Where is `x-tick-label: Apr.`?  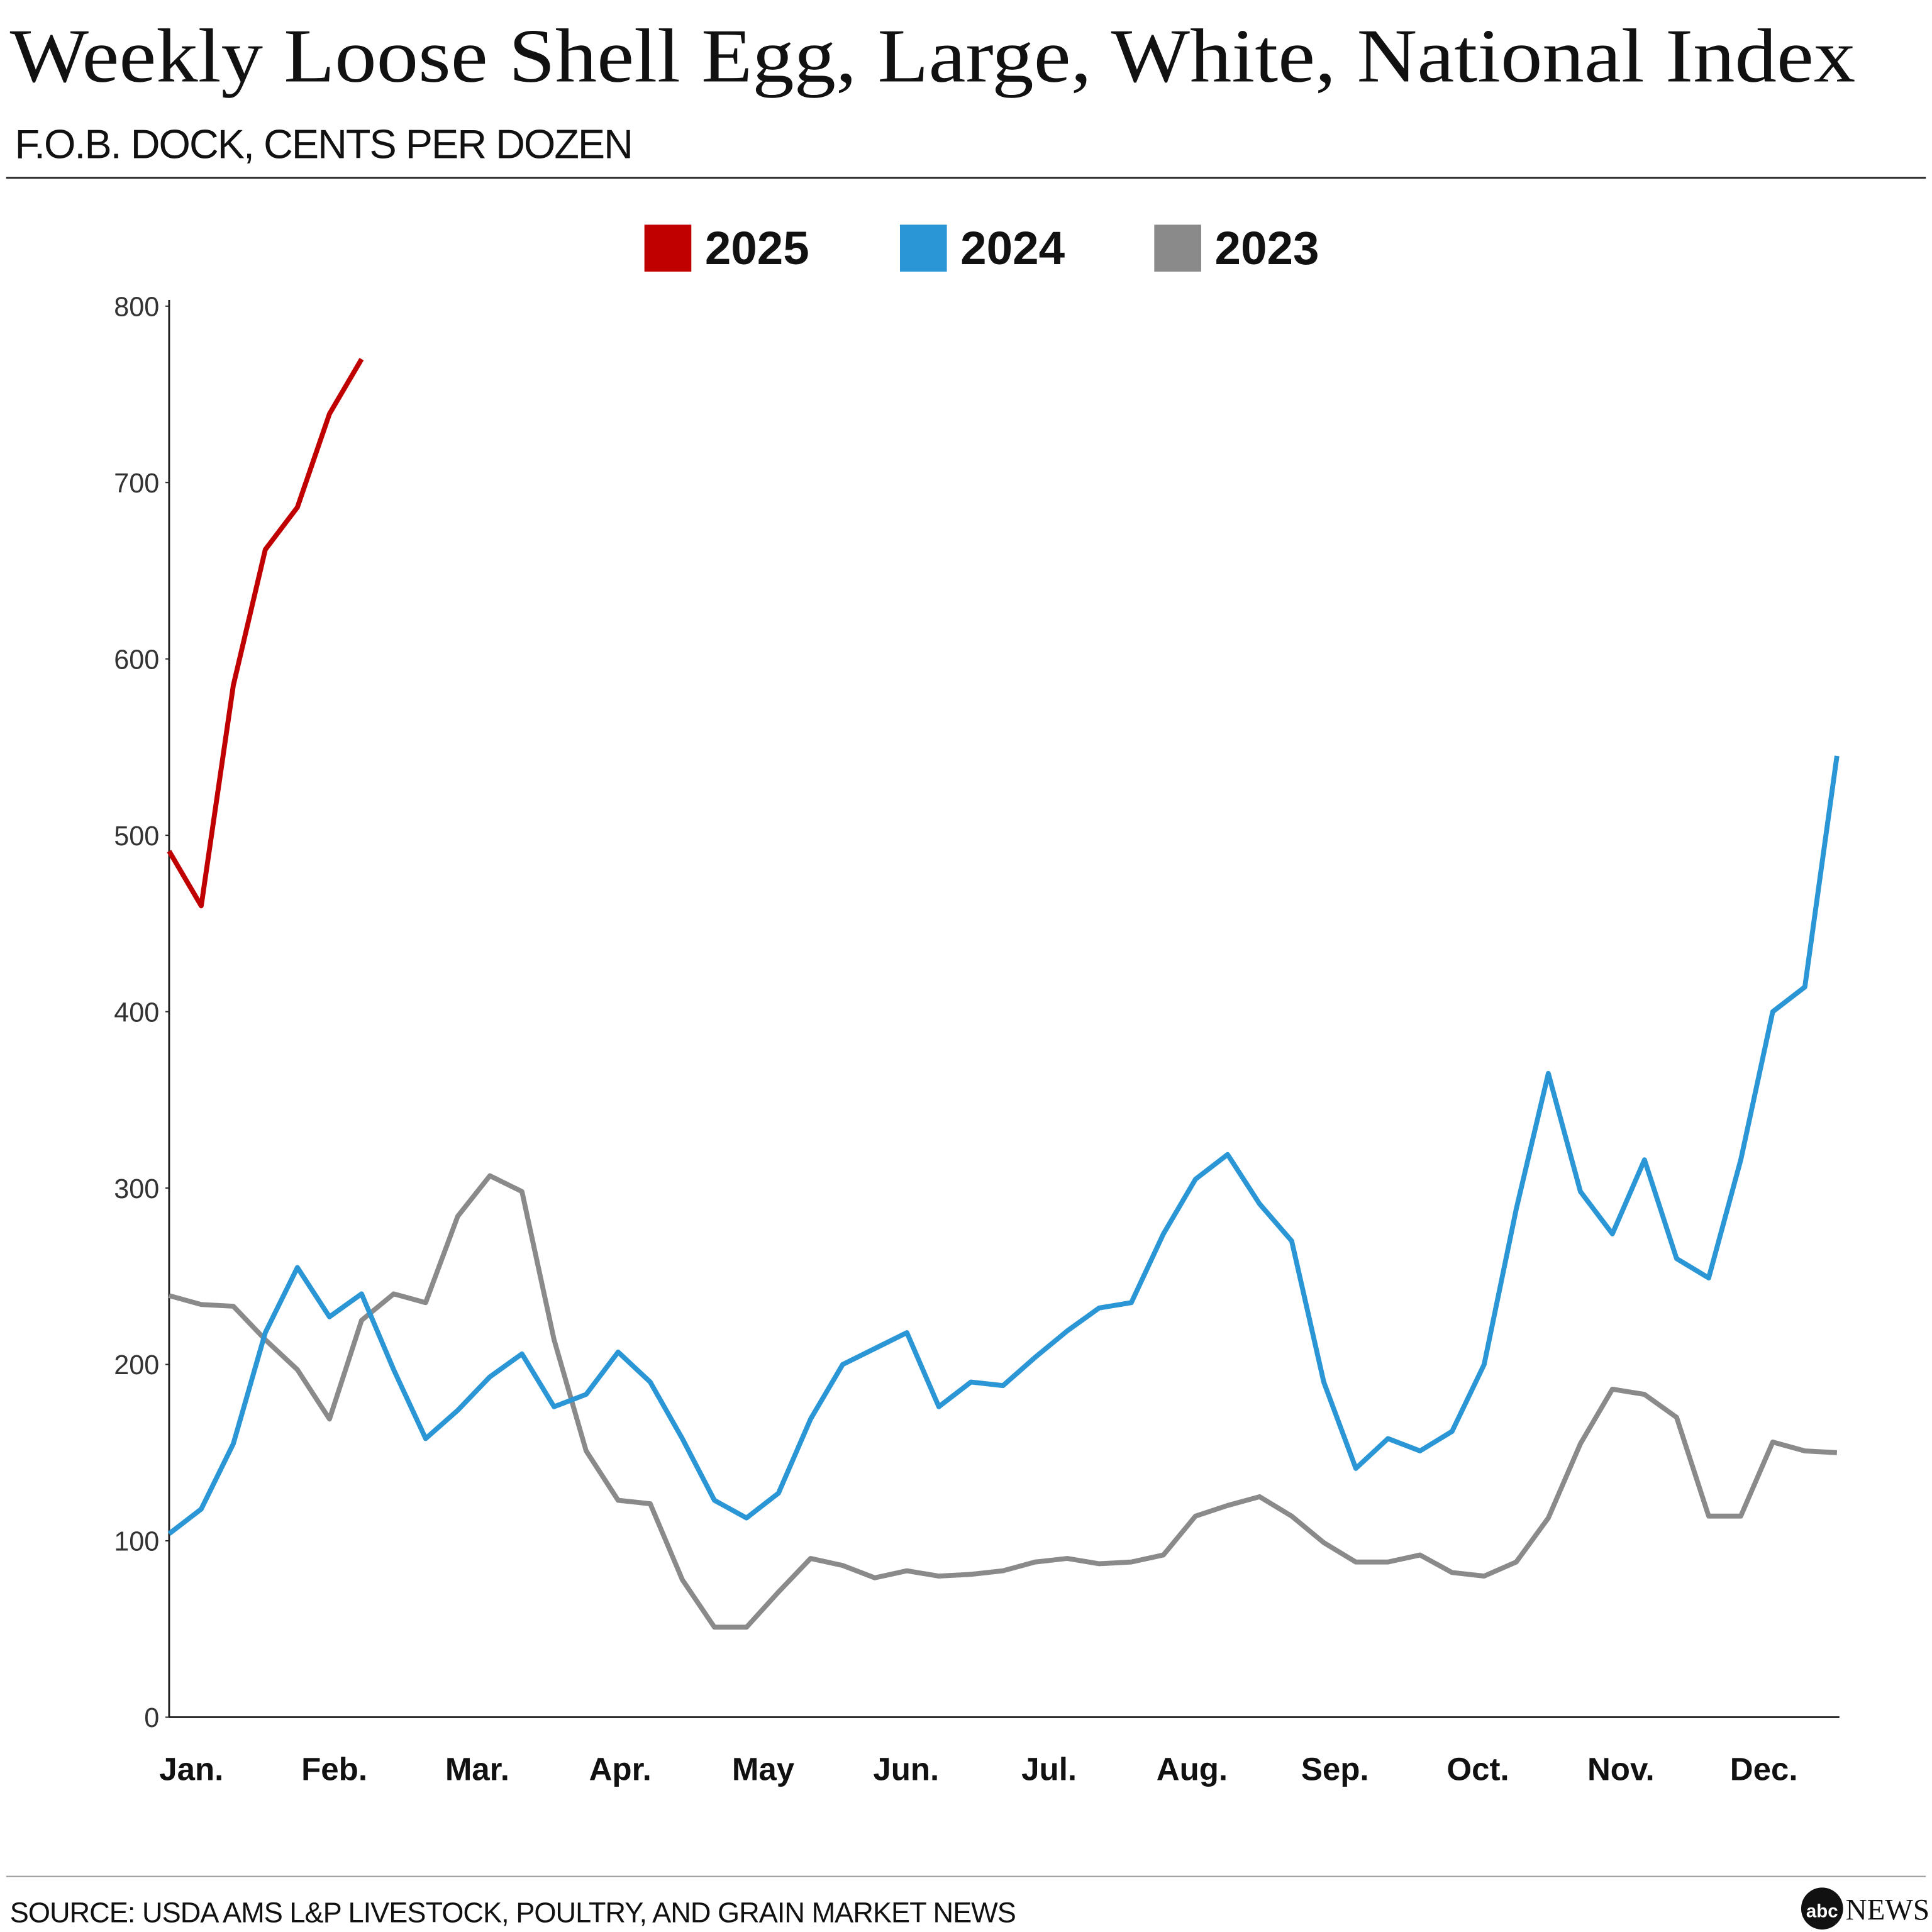 x-tick-label: Apr. is located at coordinates (620, 1769).